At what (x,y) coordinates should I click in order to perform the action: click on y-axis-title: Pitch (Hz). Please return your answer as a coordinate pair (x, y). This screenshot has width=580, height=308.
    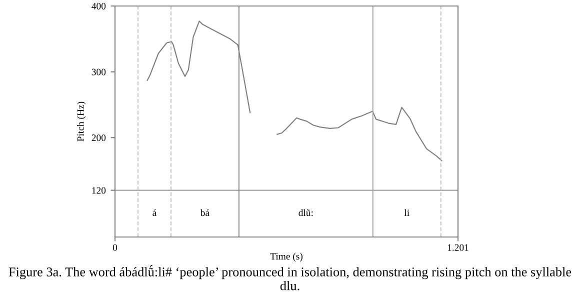
    Looking at the image, I should click on (81, 122).